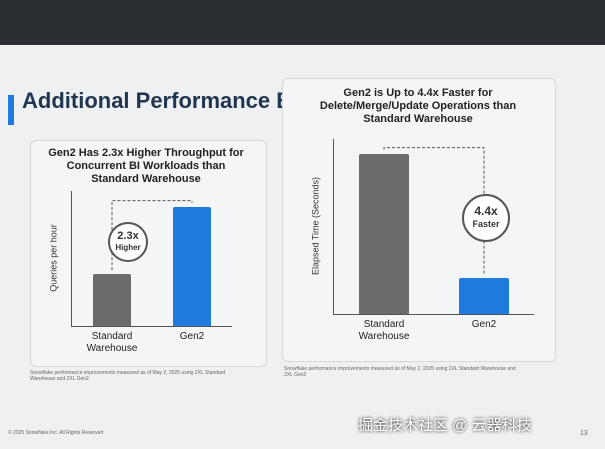 This screenshot has height=449, width=605. Describe the element at coordinates (53, 257) in the screenshot. I see `y-axis-label: Queries per hour` at that location.